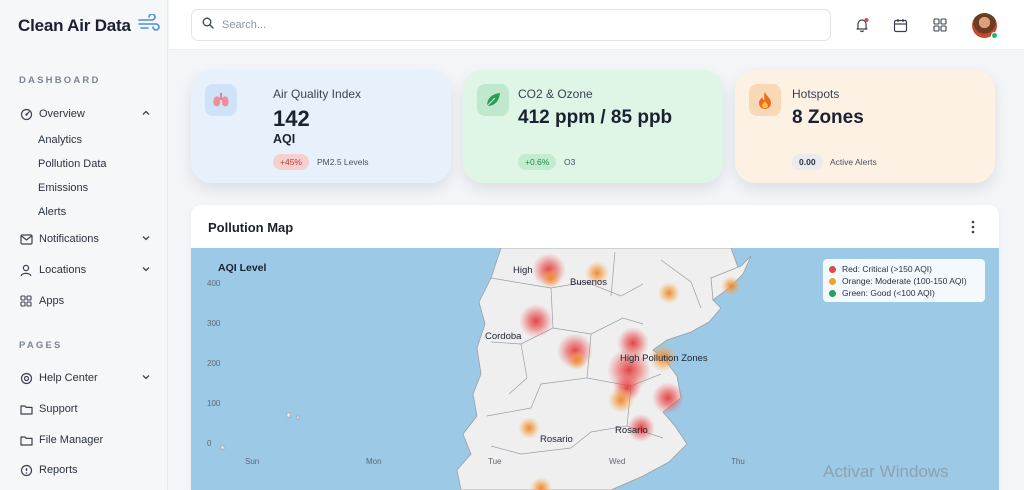 This screenshot has width=1024, height=490. I want to click on label-rosario-west: Rosario, so click(556, 439).